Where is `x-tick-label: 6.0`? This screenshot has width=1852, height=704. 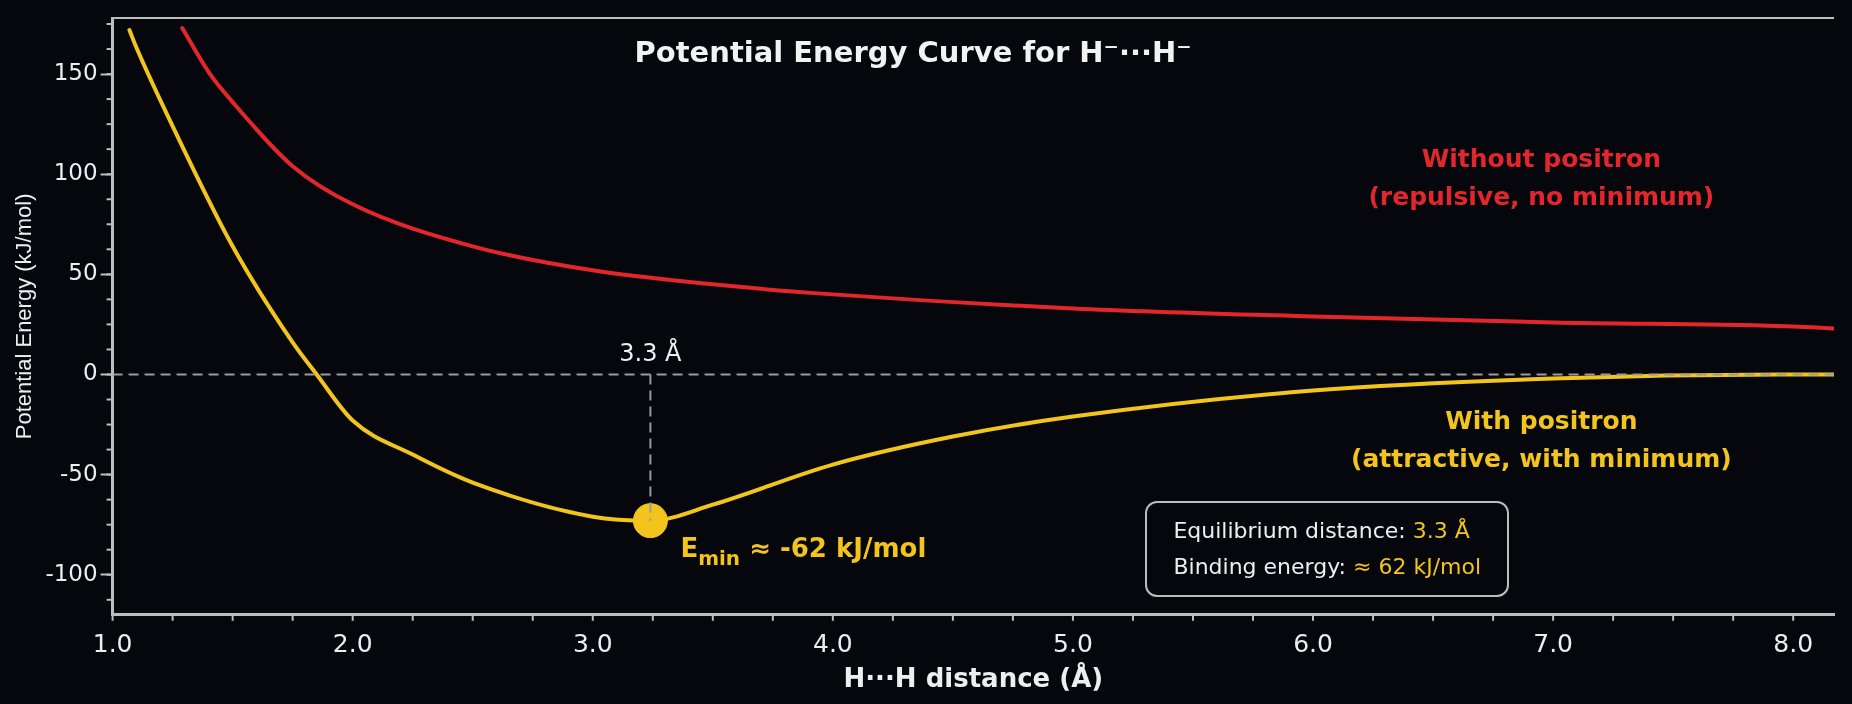
x-tick-label: 6.0 is located at coordinates (1313, 644).